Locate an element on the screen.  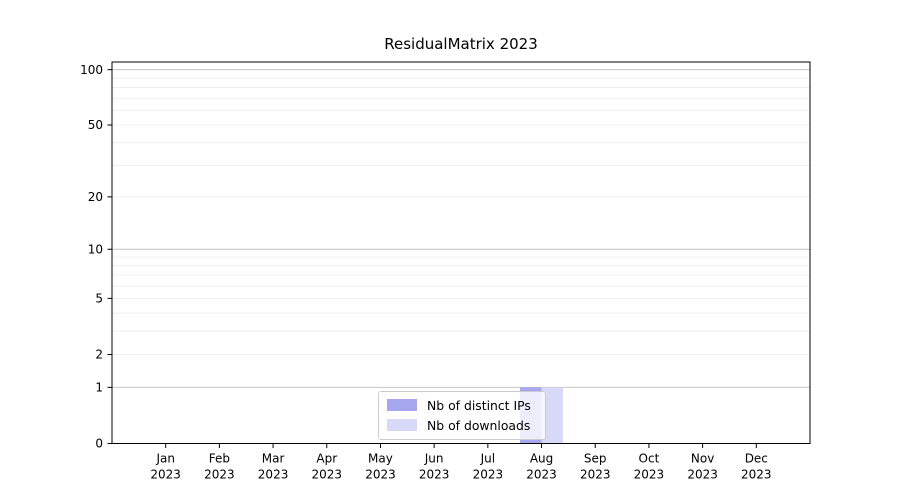
x-tick-label-month: Sep is located at coordinates (595, 459).